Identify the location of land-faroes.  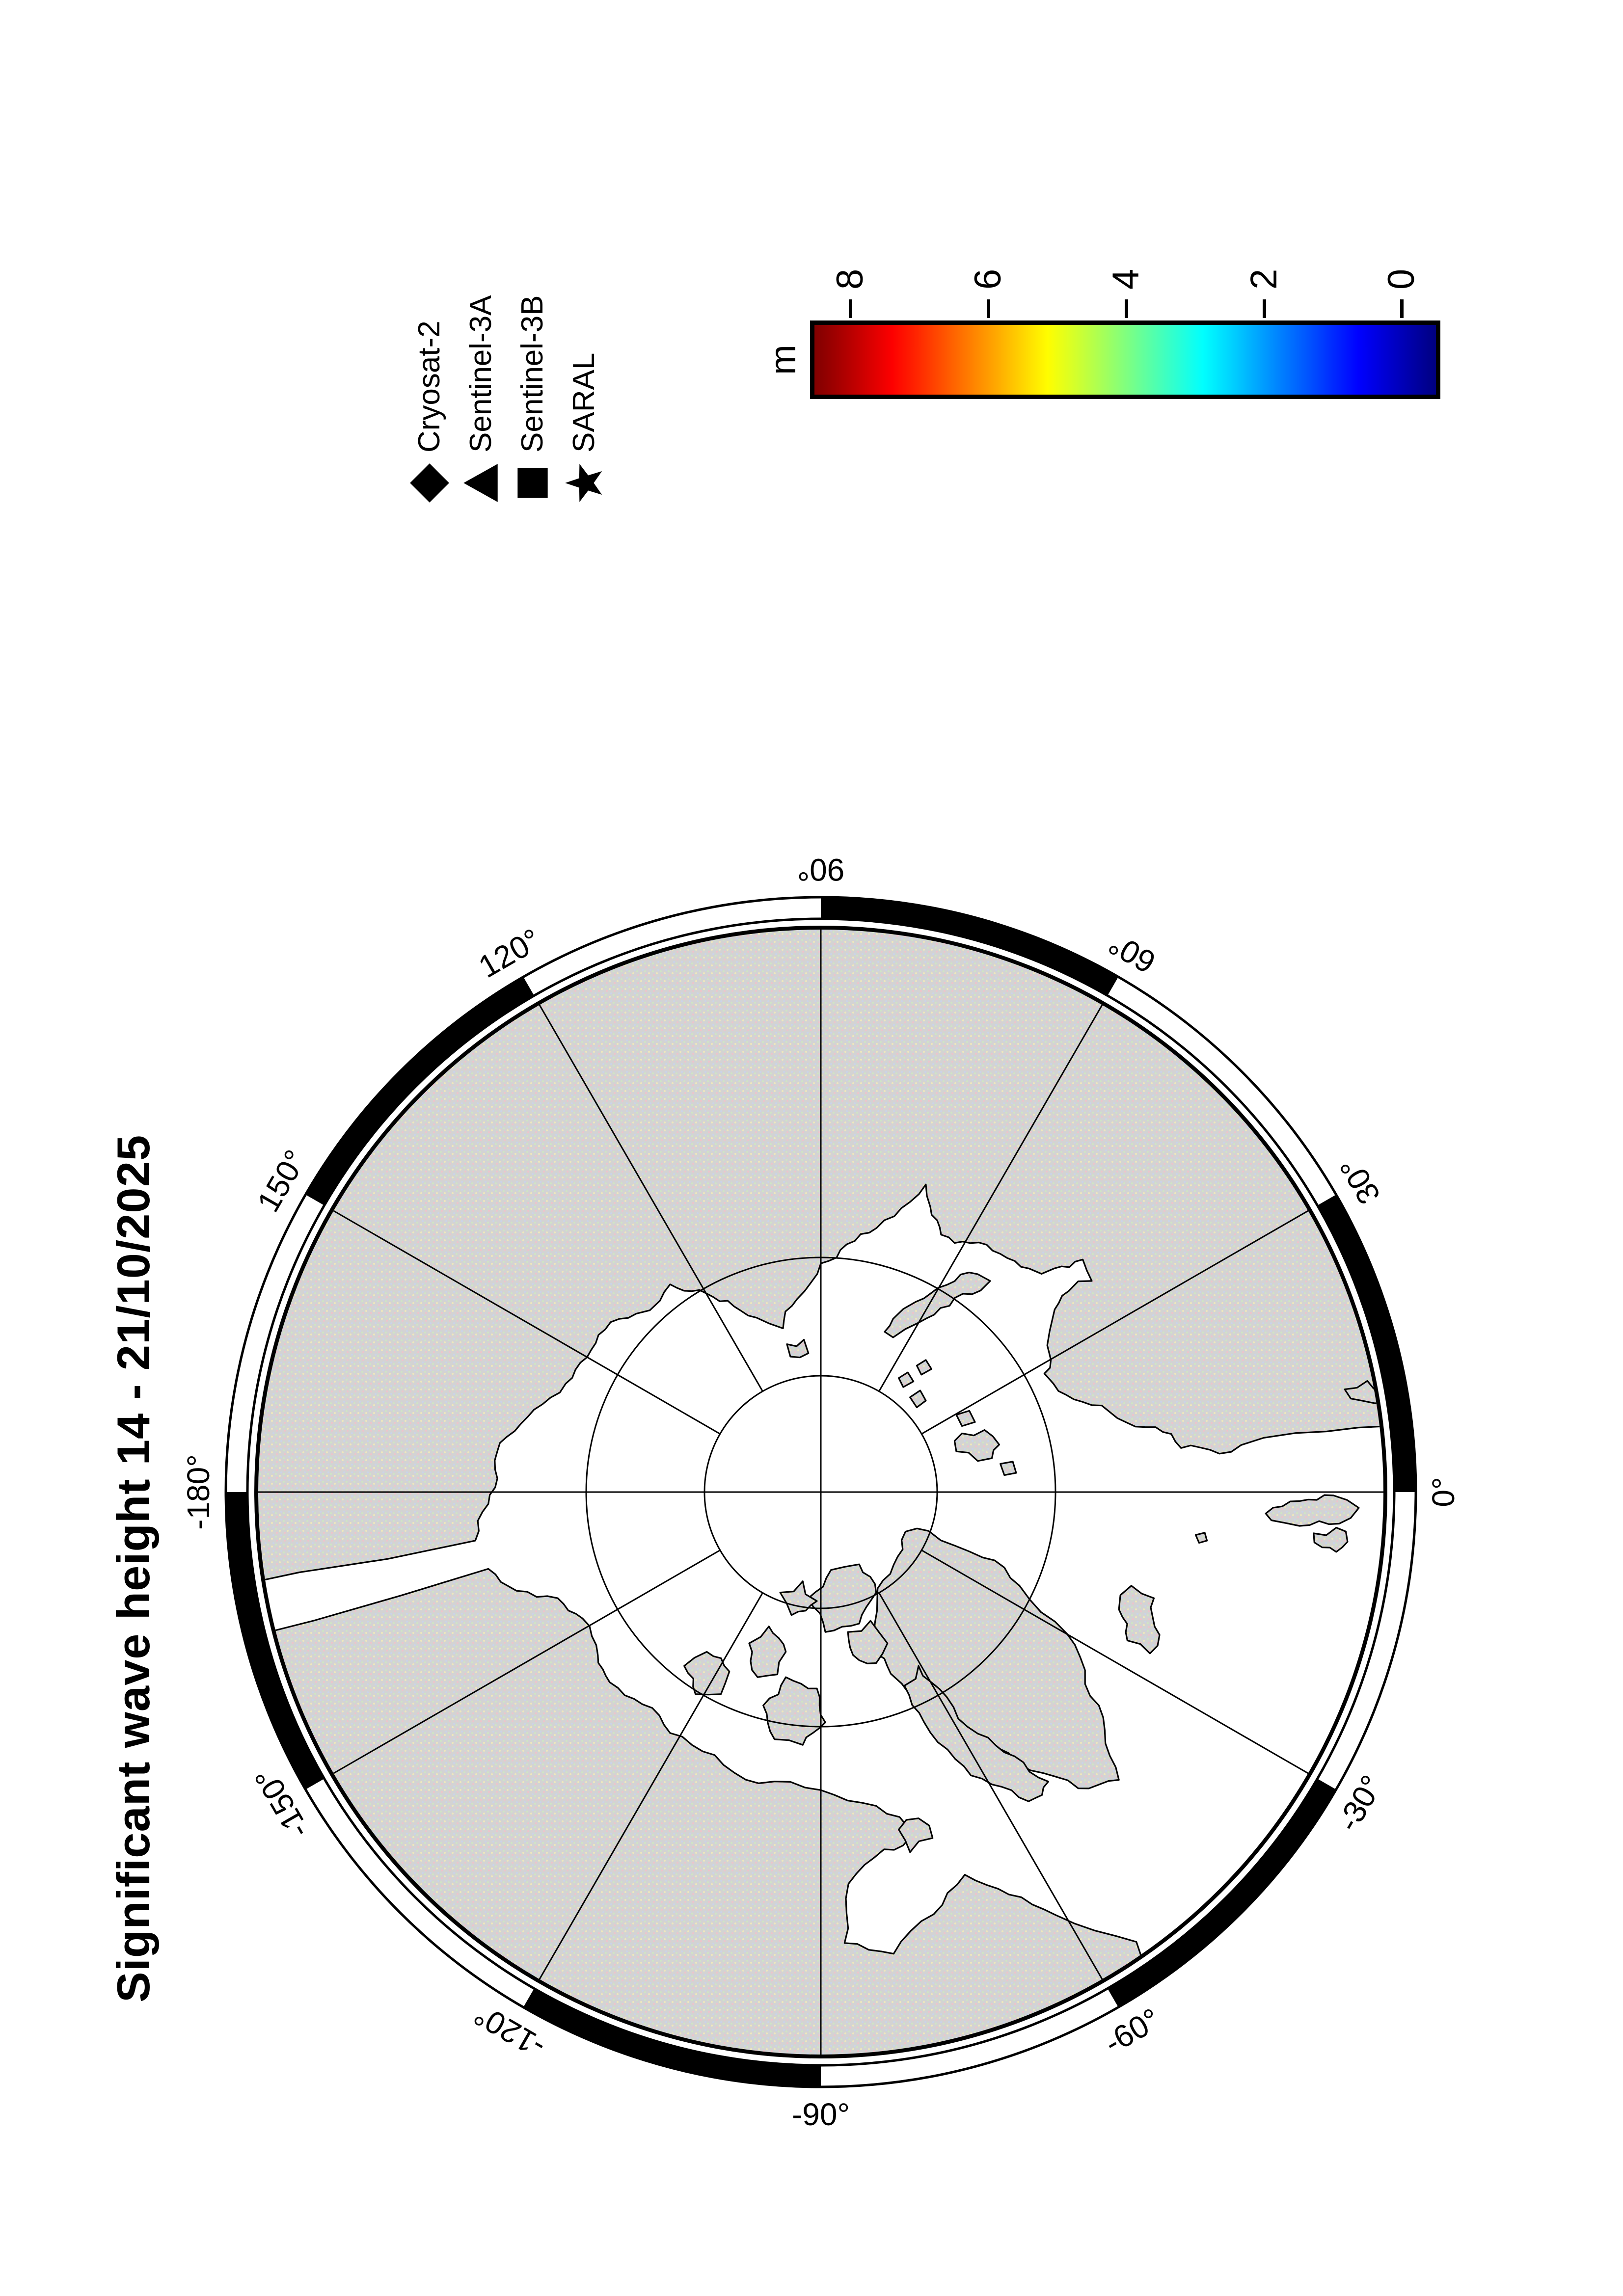
(1201, 1538).